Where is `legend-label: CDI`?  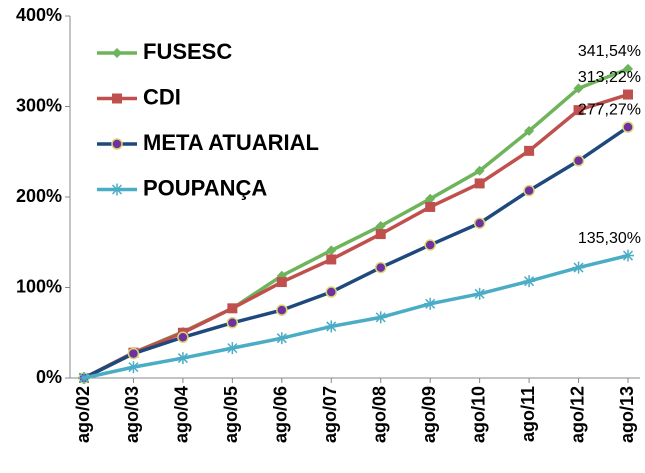 legend-label: CDI is located at coordinates (162, 96).